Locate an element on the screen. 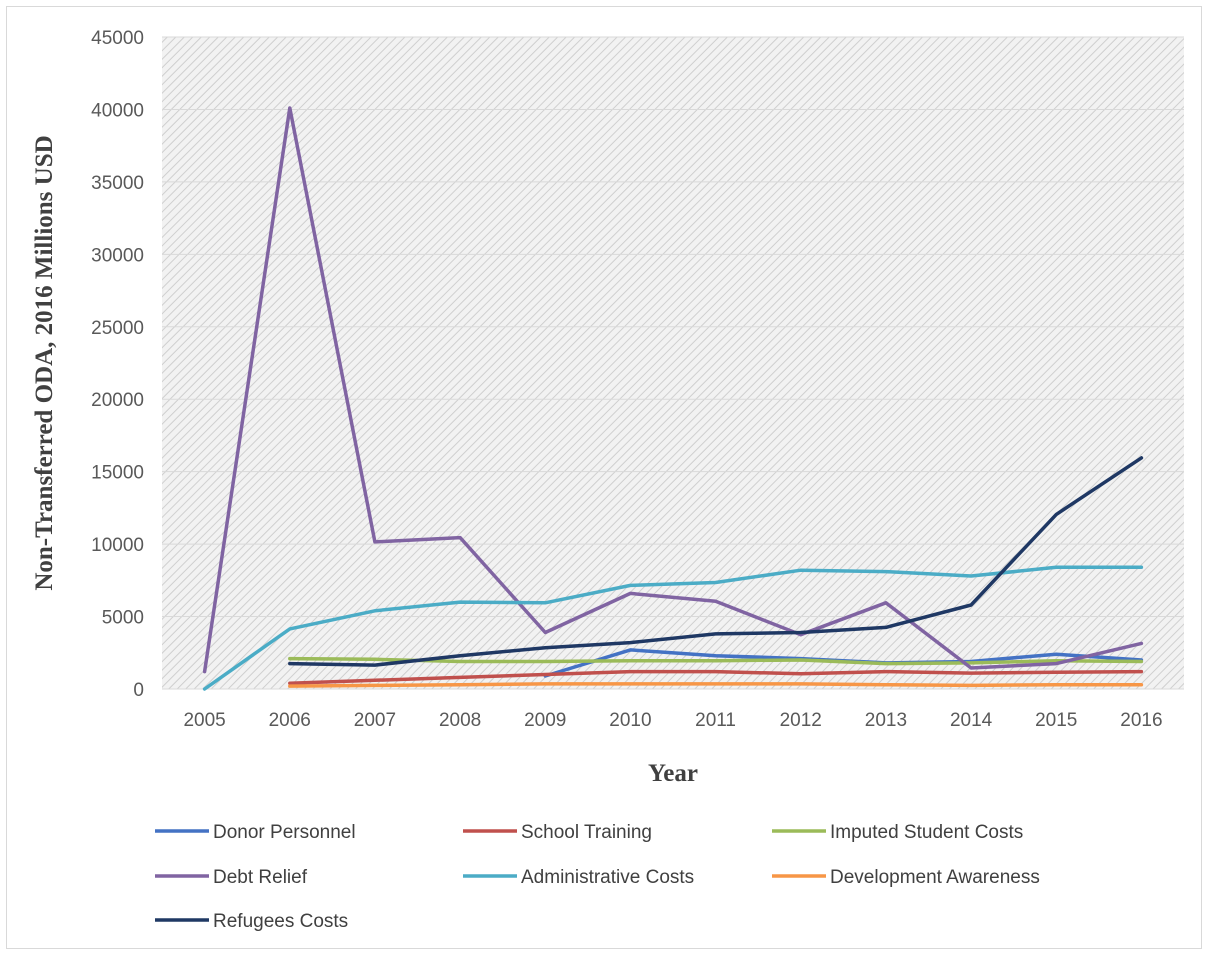  legend-label: Debt Relief is located at coordinates (260, 877).